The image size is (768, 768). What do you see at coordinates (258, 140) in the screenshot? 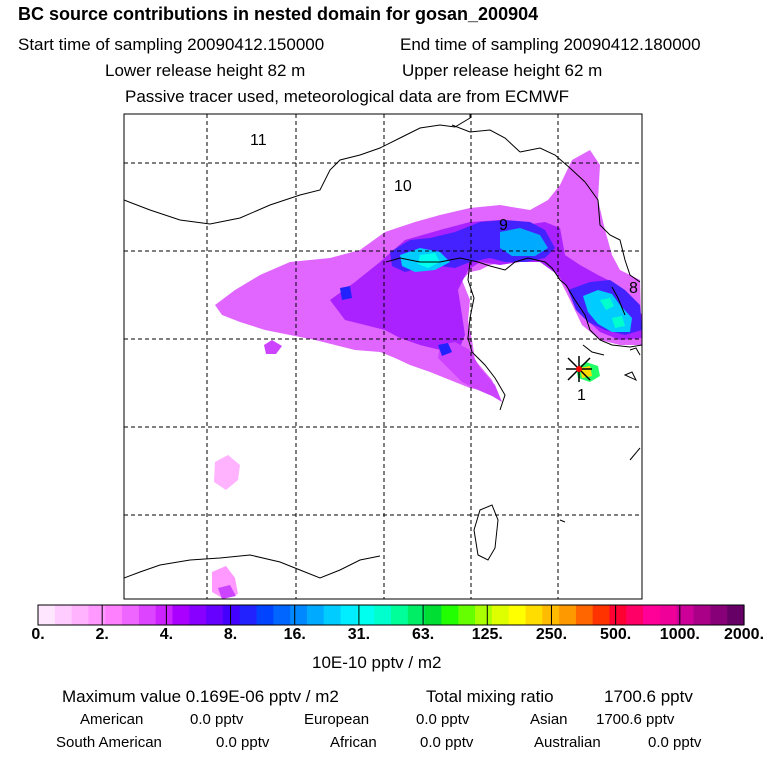
I see `region-label-11: 11` at bounding box center [258, 140].